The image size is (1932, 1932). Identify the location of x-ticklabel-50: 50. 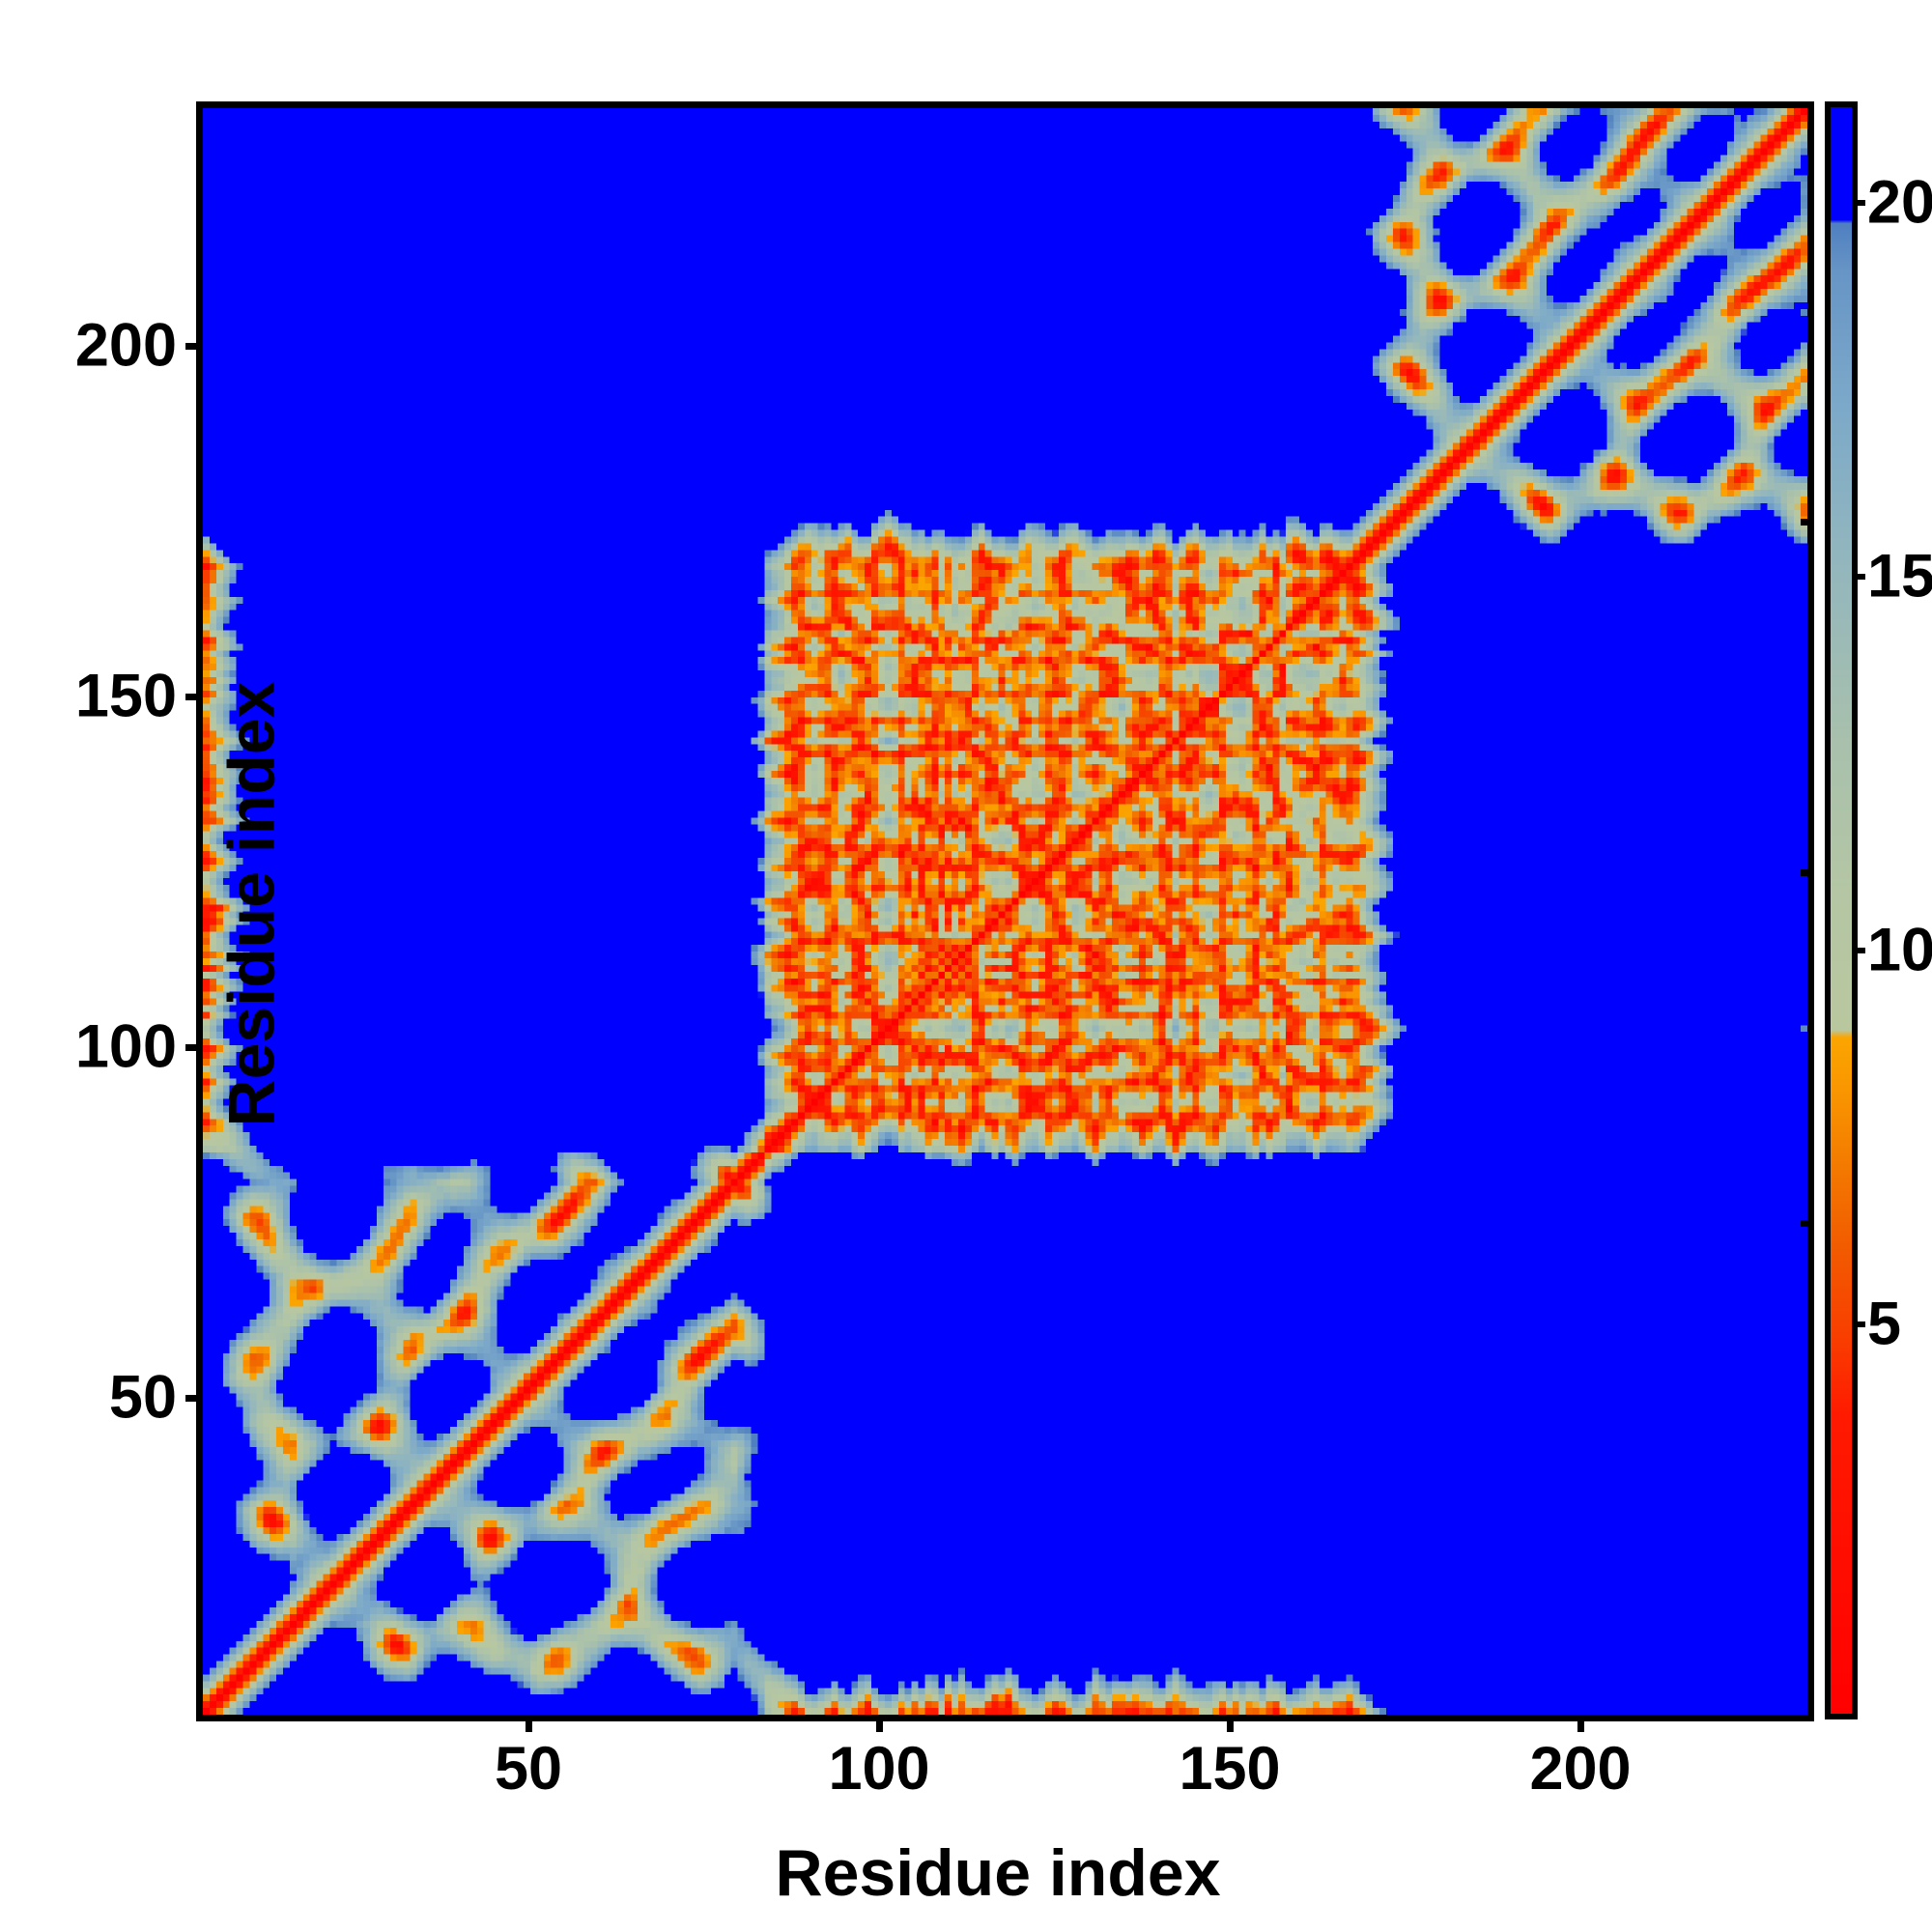
(528, 1769).